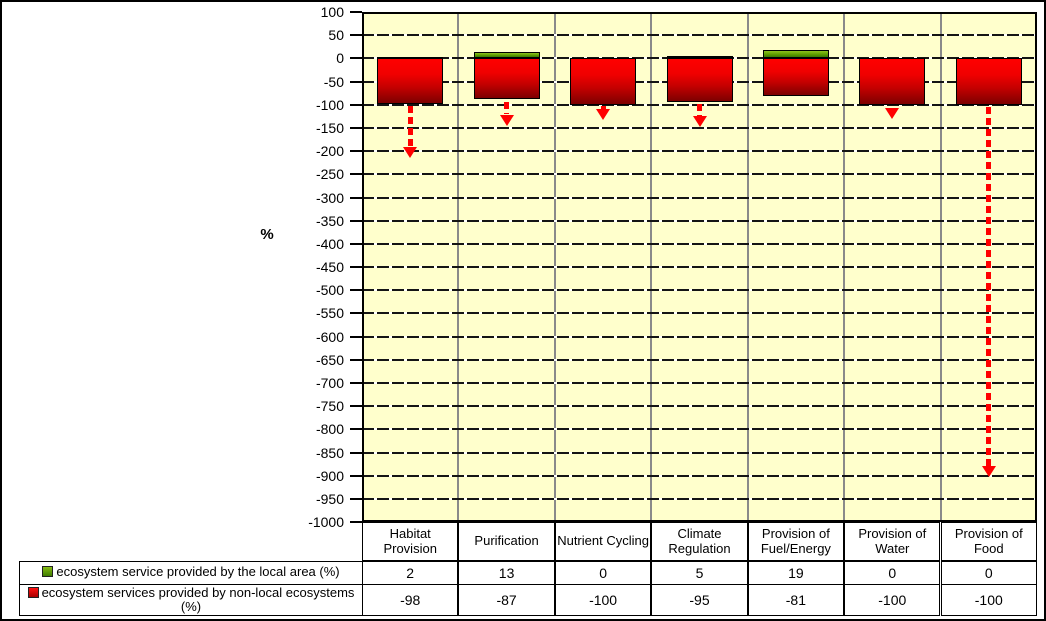 The width and height of the screenshot is (1046, 621). What do you see at coordinates (699, 573) in the screenshot?
I see `local-value-3: 5` at bounding box center [699, 573].